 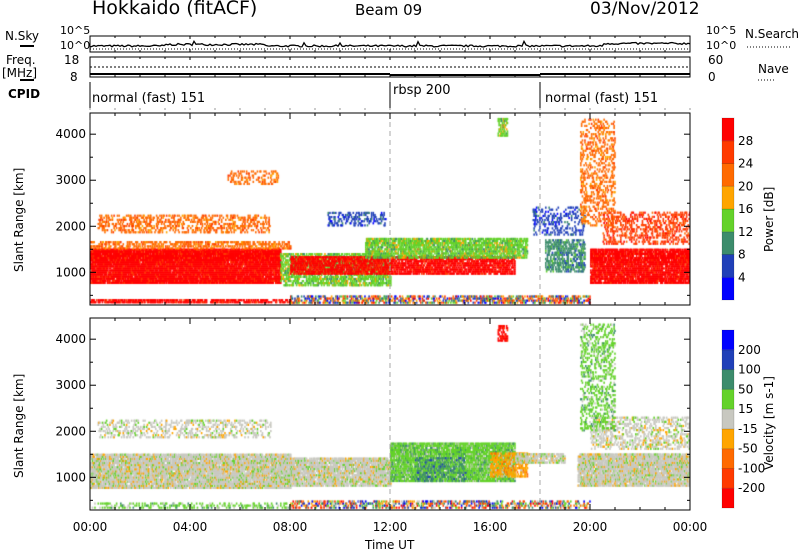 What do you see at coordinates (389, 10) in the screenshot?
I see `beam-title: Beam 09` at bounding box center [389, 10].